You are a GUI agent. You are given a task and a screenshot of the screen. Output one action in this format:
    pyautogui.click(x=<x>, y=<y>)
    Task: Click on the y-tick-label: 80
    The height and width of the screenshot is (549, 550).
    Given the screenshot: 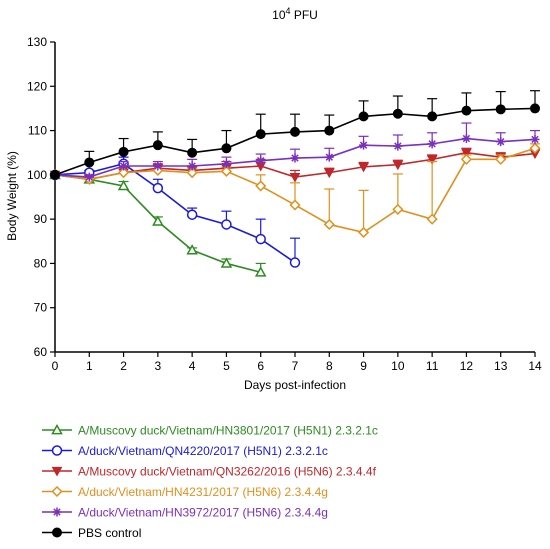 What is the action you would take?
    pyautogui.click(x=41, y=263)
    